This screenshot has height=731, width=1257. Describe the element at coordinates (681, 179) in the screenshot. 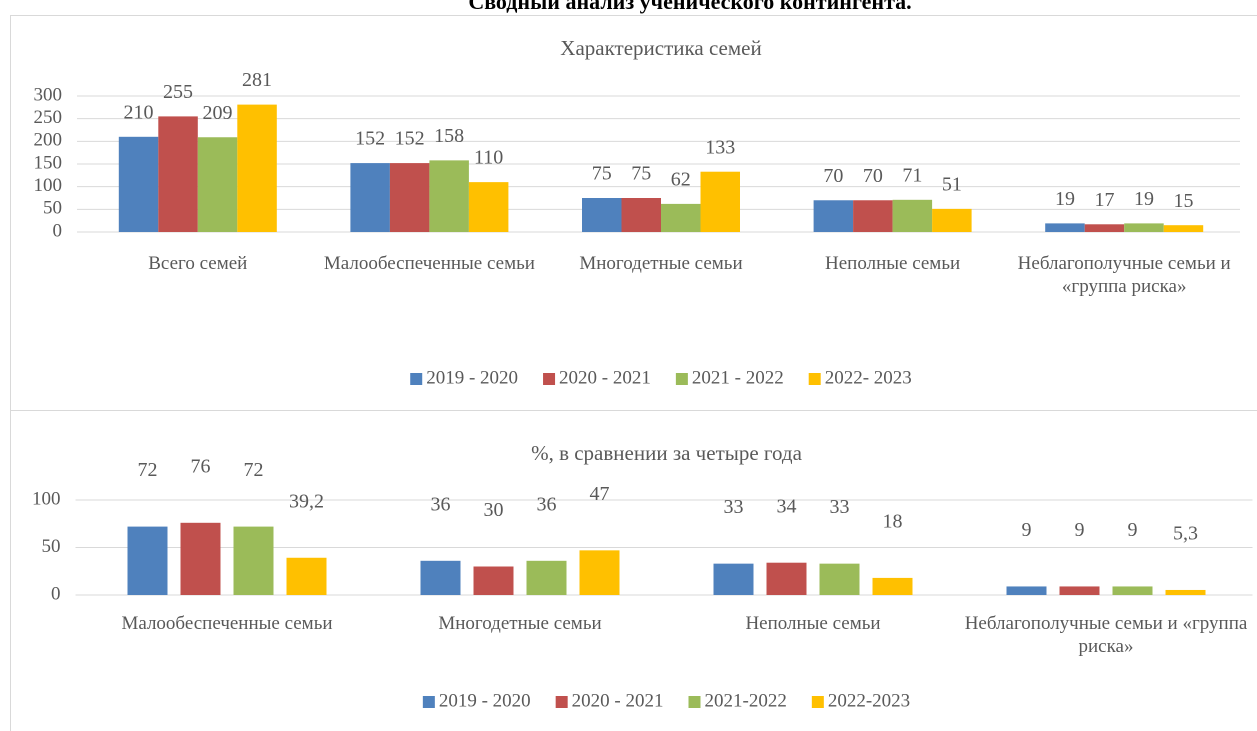

I see `data-label: 62` at that location.